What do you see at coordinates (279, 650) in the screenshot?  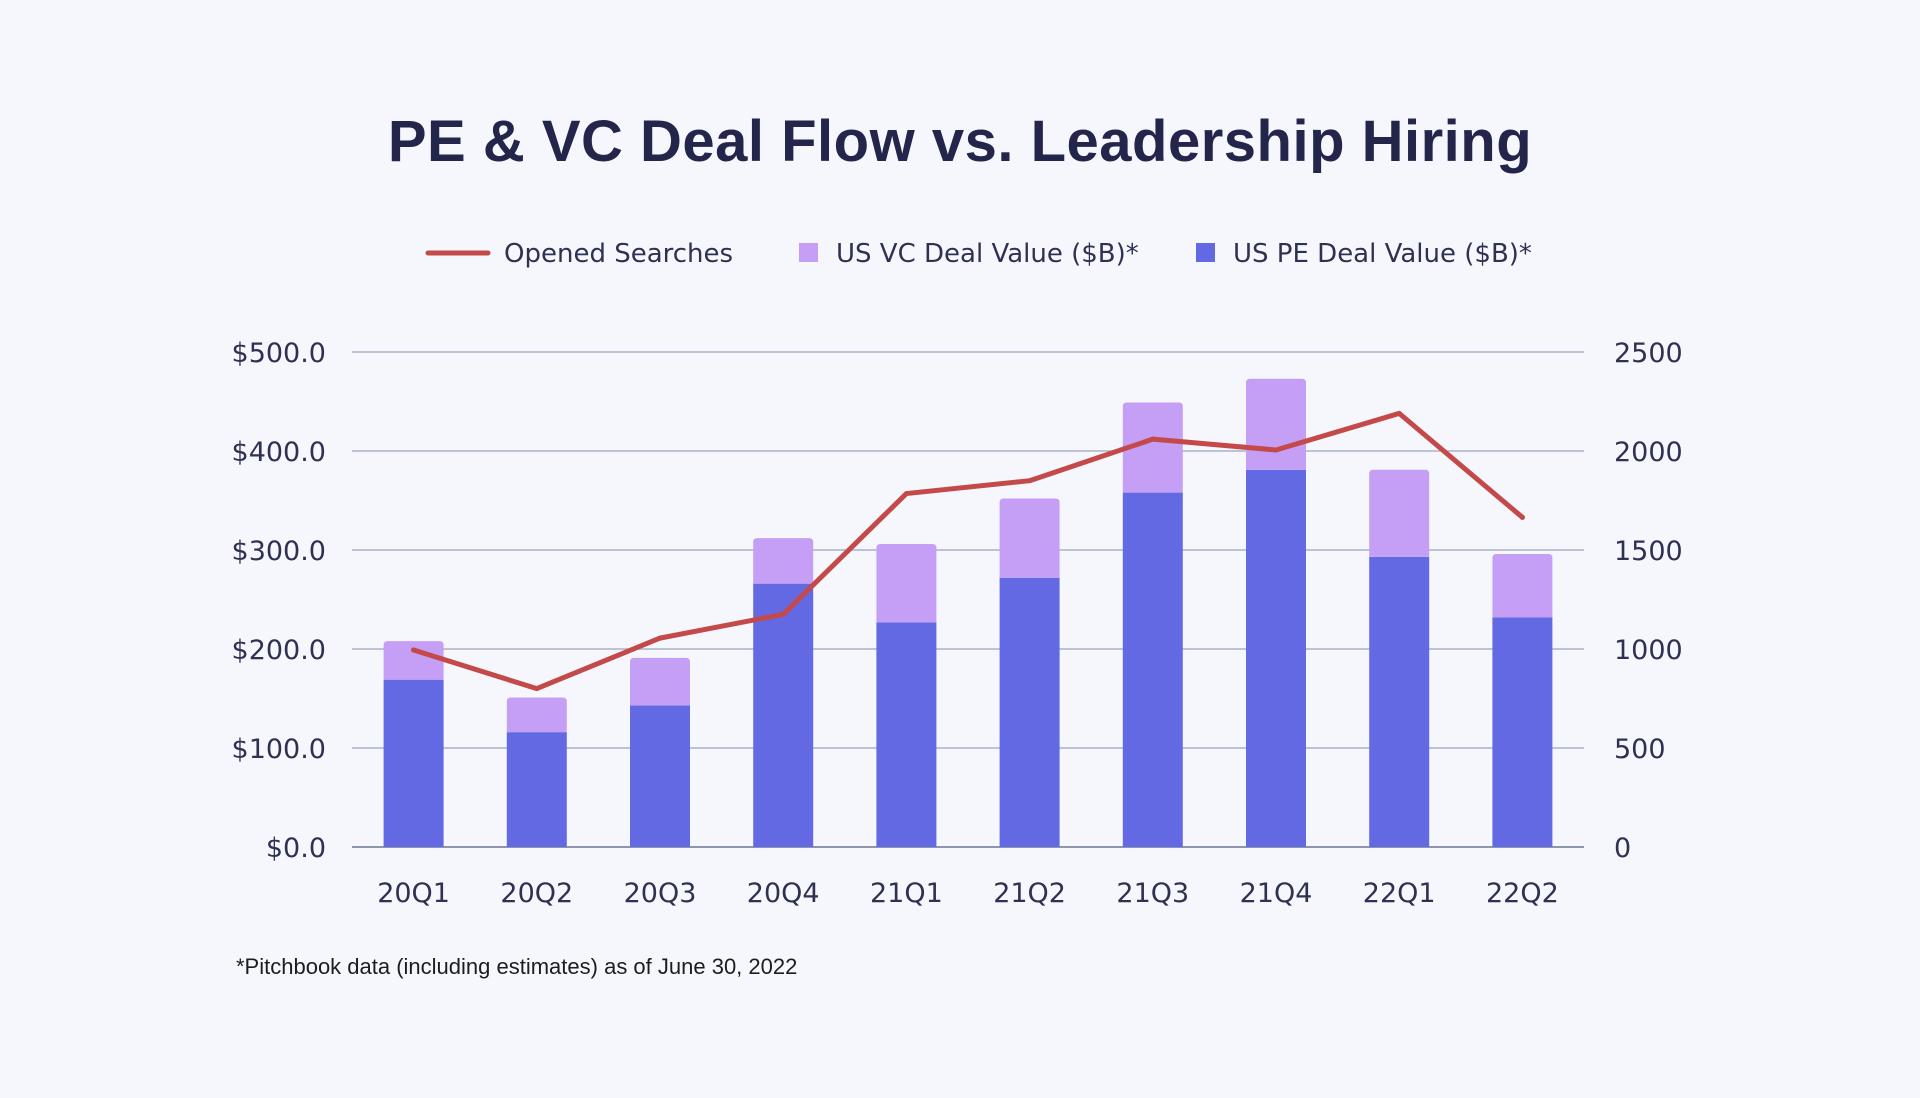 I see `y-left-tick-label: $200.0` at bounding box center [279, 650].